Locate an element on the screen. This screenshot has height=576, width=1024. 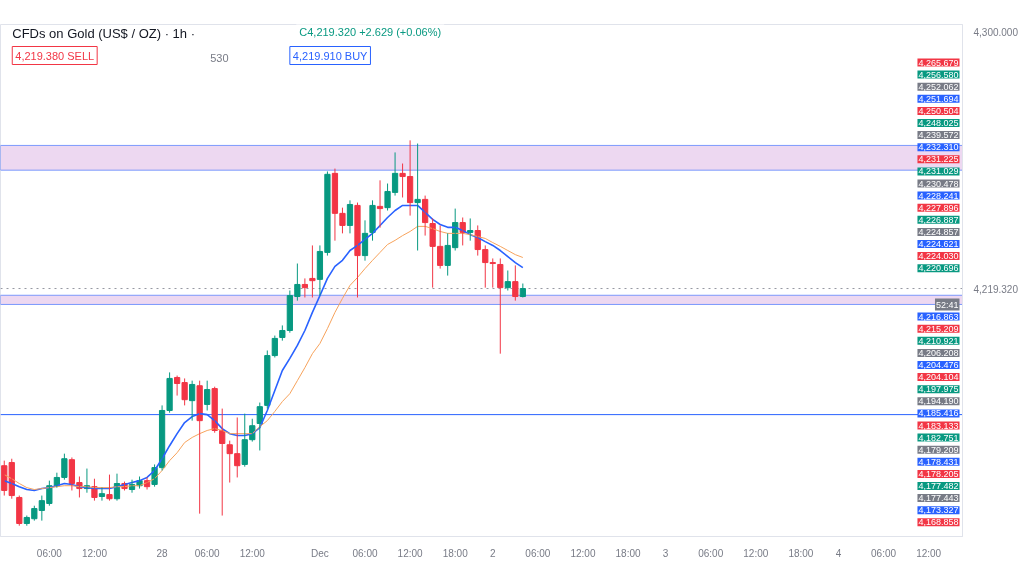
annotation: 4,231.225 is located at coordinates (938, 159).